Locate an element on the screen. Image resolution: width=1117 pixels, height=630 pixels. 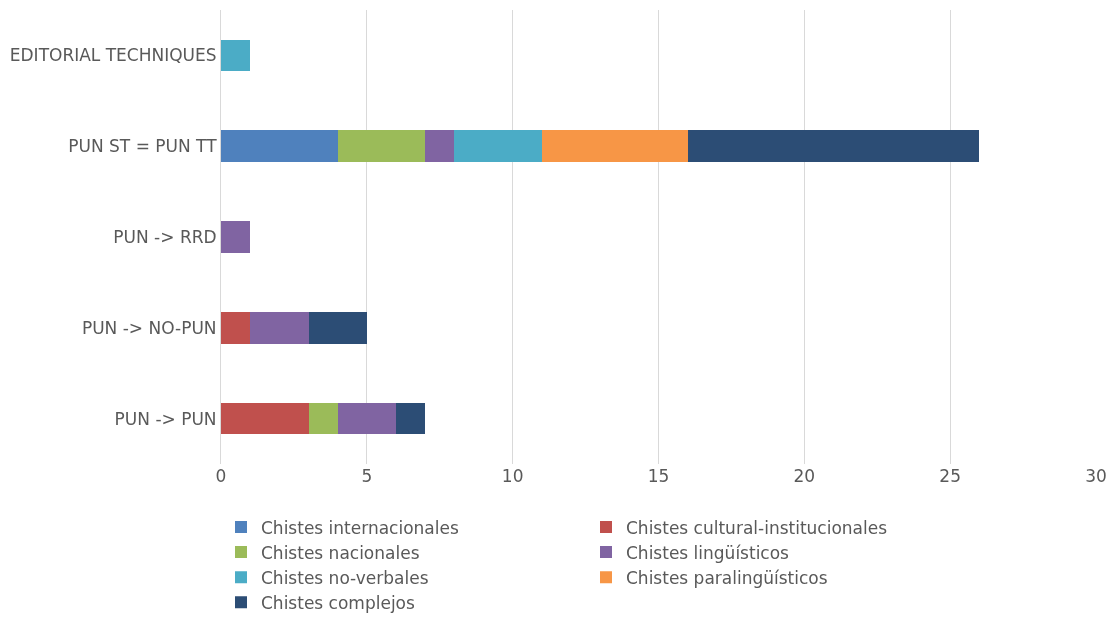
legend-label: Chistes complejos is located at coordinates (338, 602).